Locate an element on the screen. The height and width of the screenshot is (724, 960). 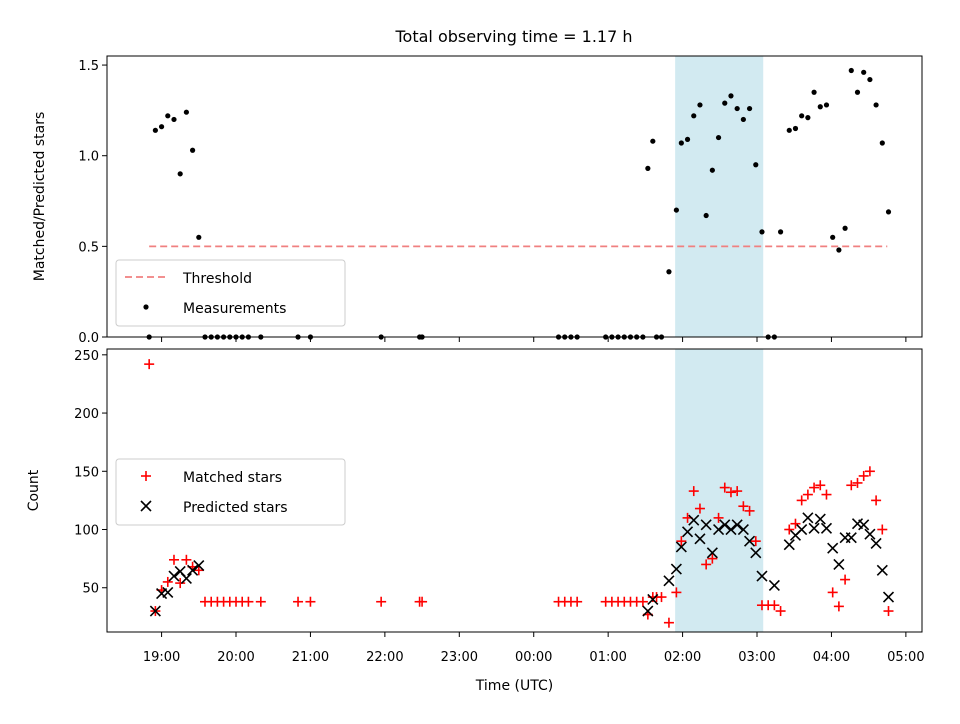
y-tick-label: 50 is located at coordinates (90, 589).